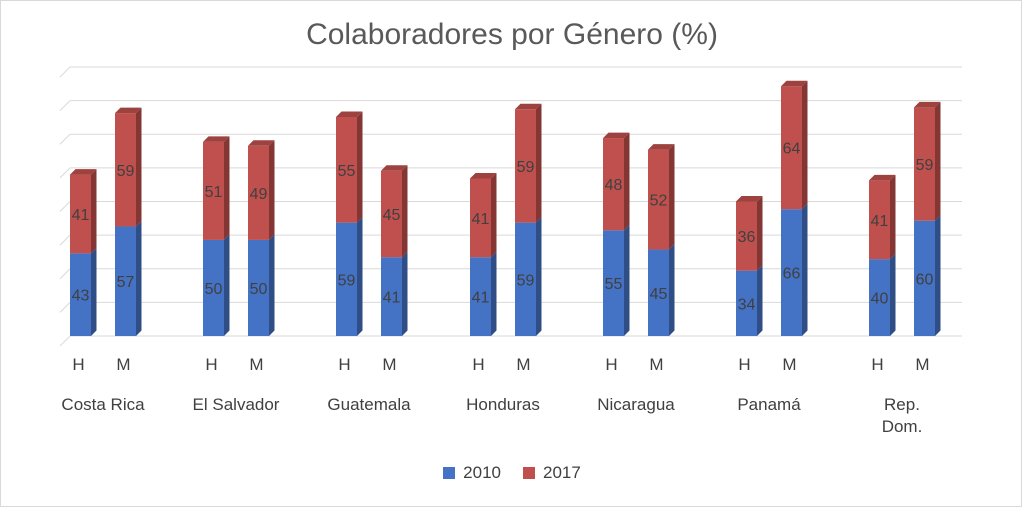 The image size is (1024, 509). What do you see at coordinates (636, 404) in the screenshot?
I see `category-label: Nicaragua` at bounding box center [636, 404].